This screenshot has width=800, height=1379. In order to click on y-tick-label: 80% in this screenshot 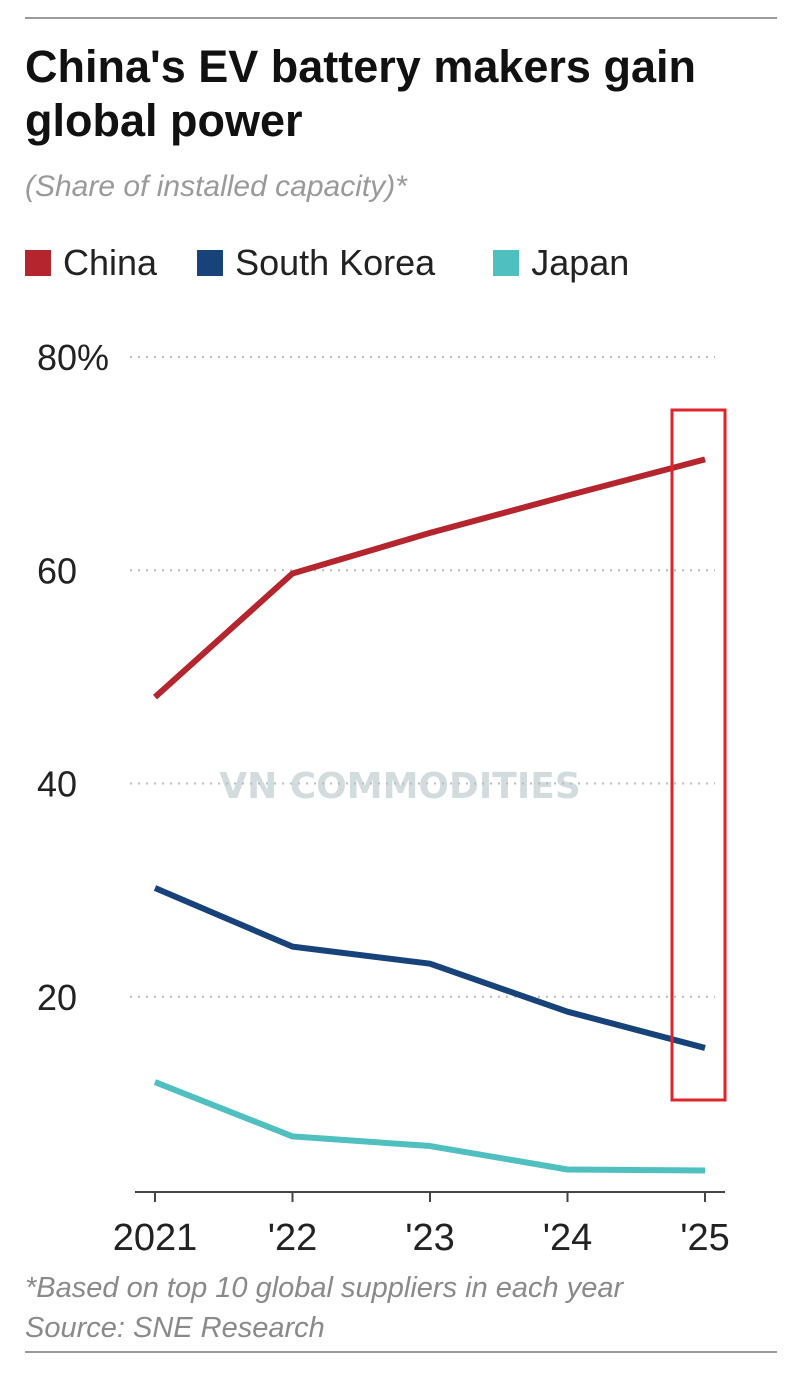, I will do `click(73, 357)`.